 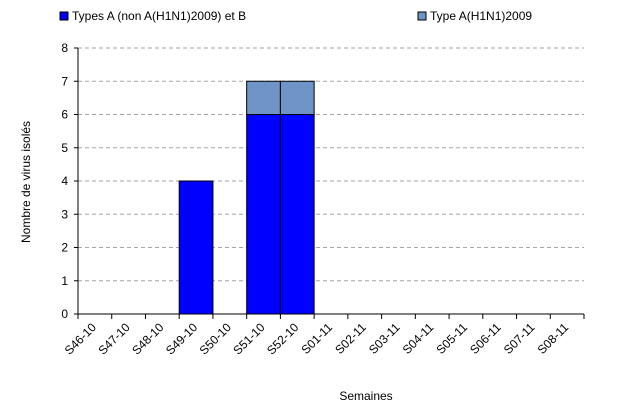 I want to click on y-tick-label-5: 5, so click(x=64, y=148).